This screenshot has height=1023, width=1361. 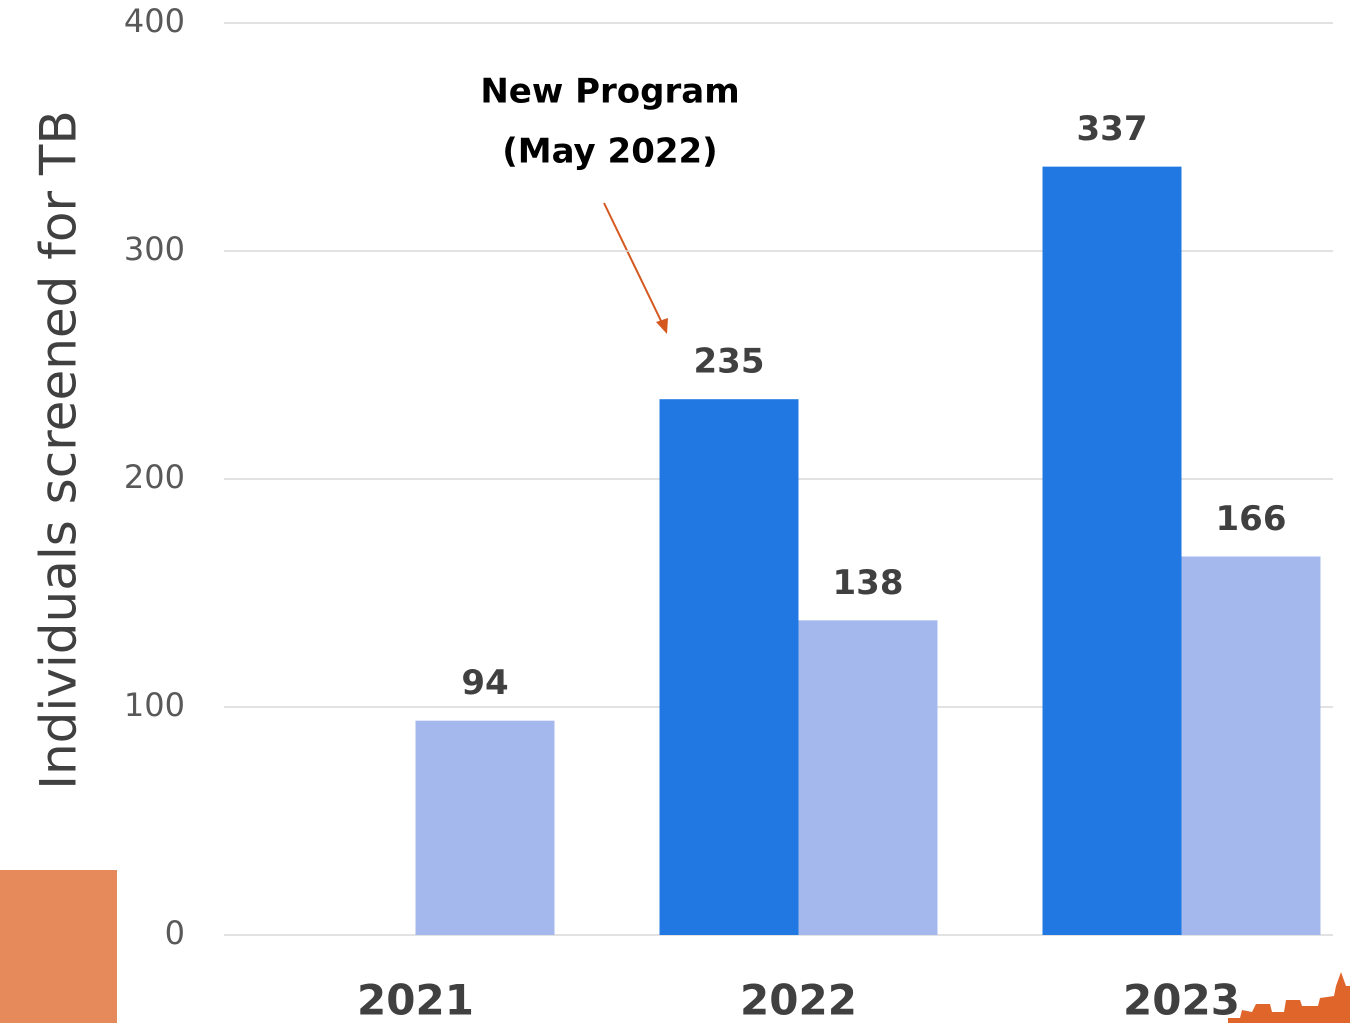 I want to click on annotation-arrowhead, so click(x=662, y=326).